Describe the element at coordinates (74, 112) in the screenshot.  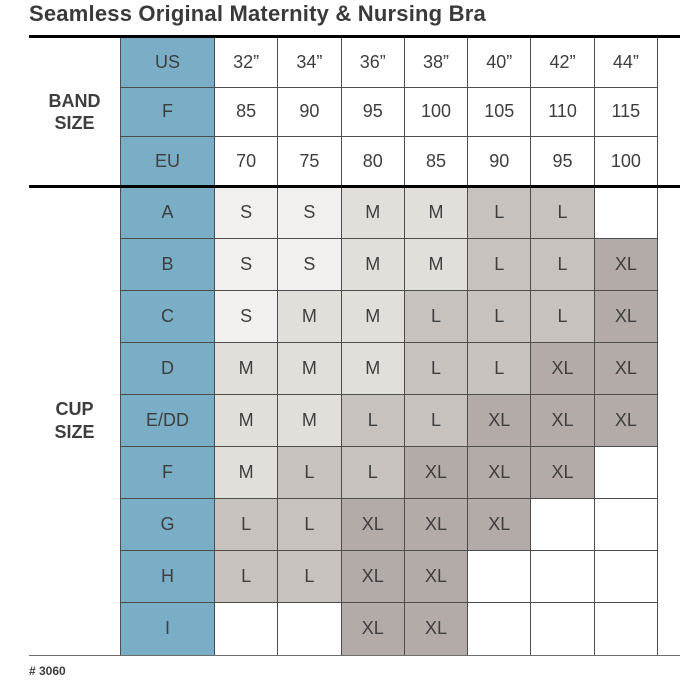
I see `band-size-label: BAND SIZE` at that location.